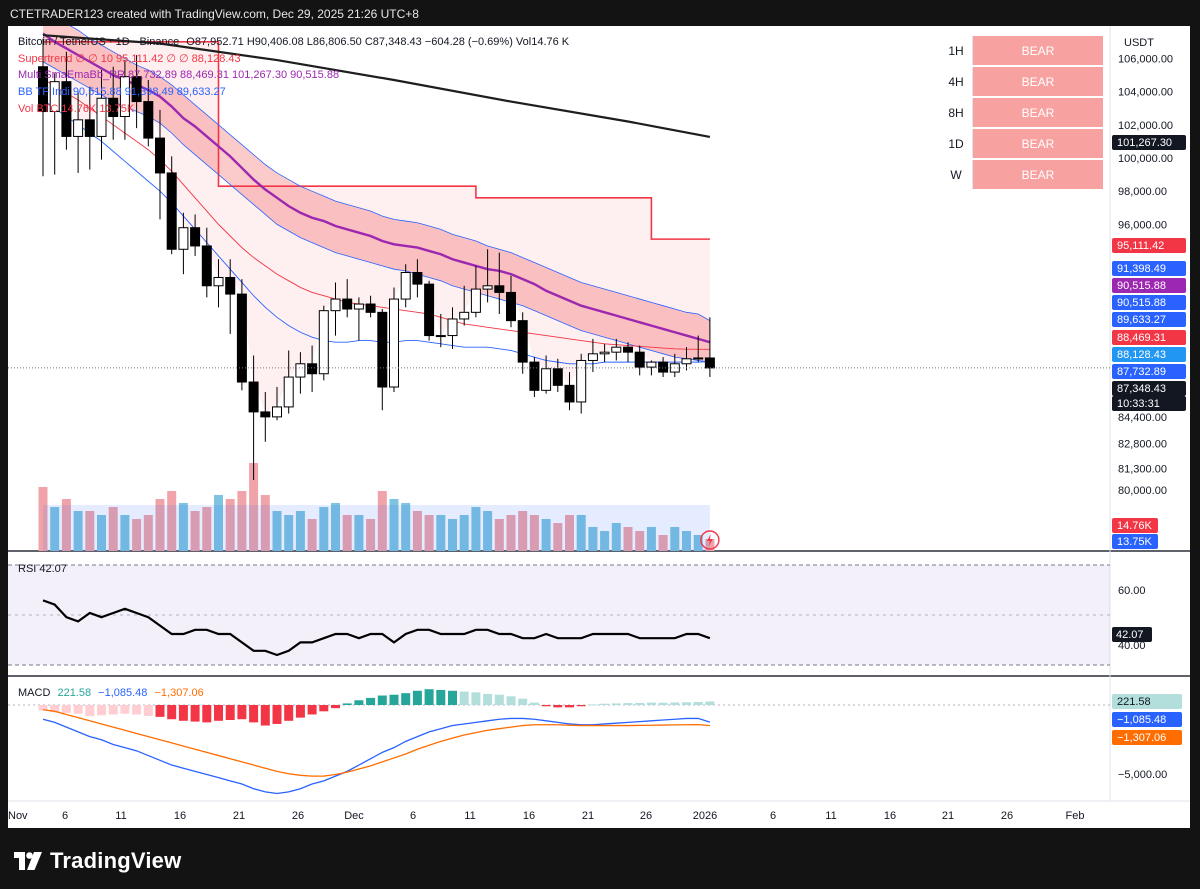 The image size is (1200, 889). Describe the element at coordinates (588, 816) in the screenshot. I see `time-axis-tick: 21` at that location.